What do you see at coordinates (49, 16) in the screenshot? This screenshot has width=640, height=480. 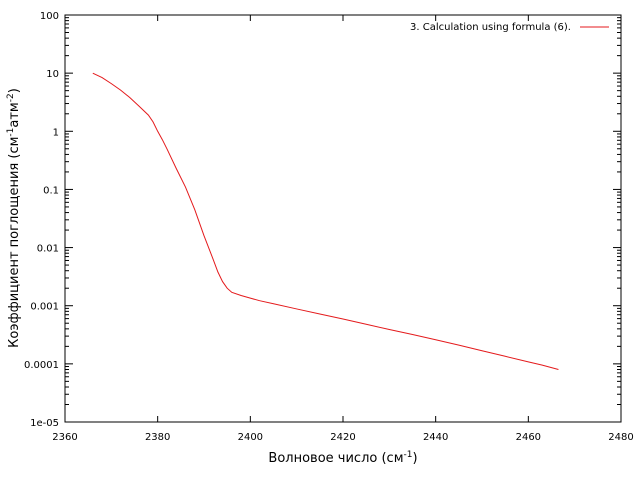 I see `y-tick-label: 100` at bounding box center [49, 16].